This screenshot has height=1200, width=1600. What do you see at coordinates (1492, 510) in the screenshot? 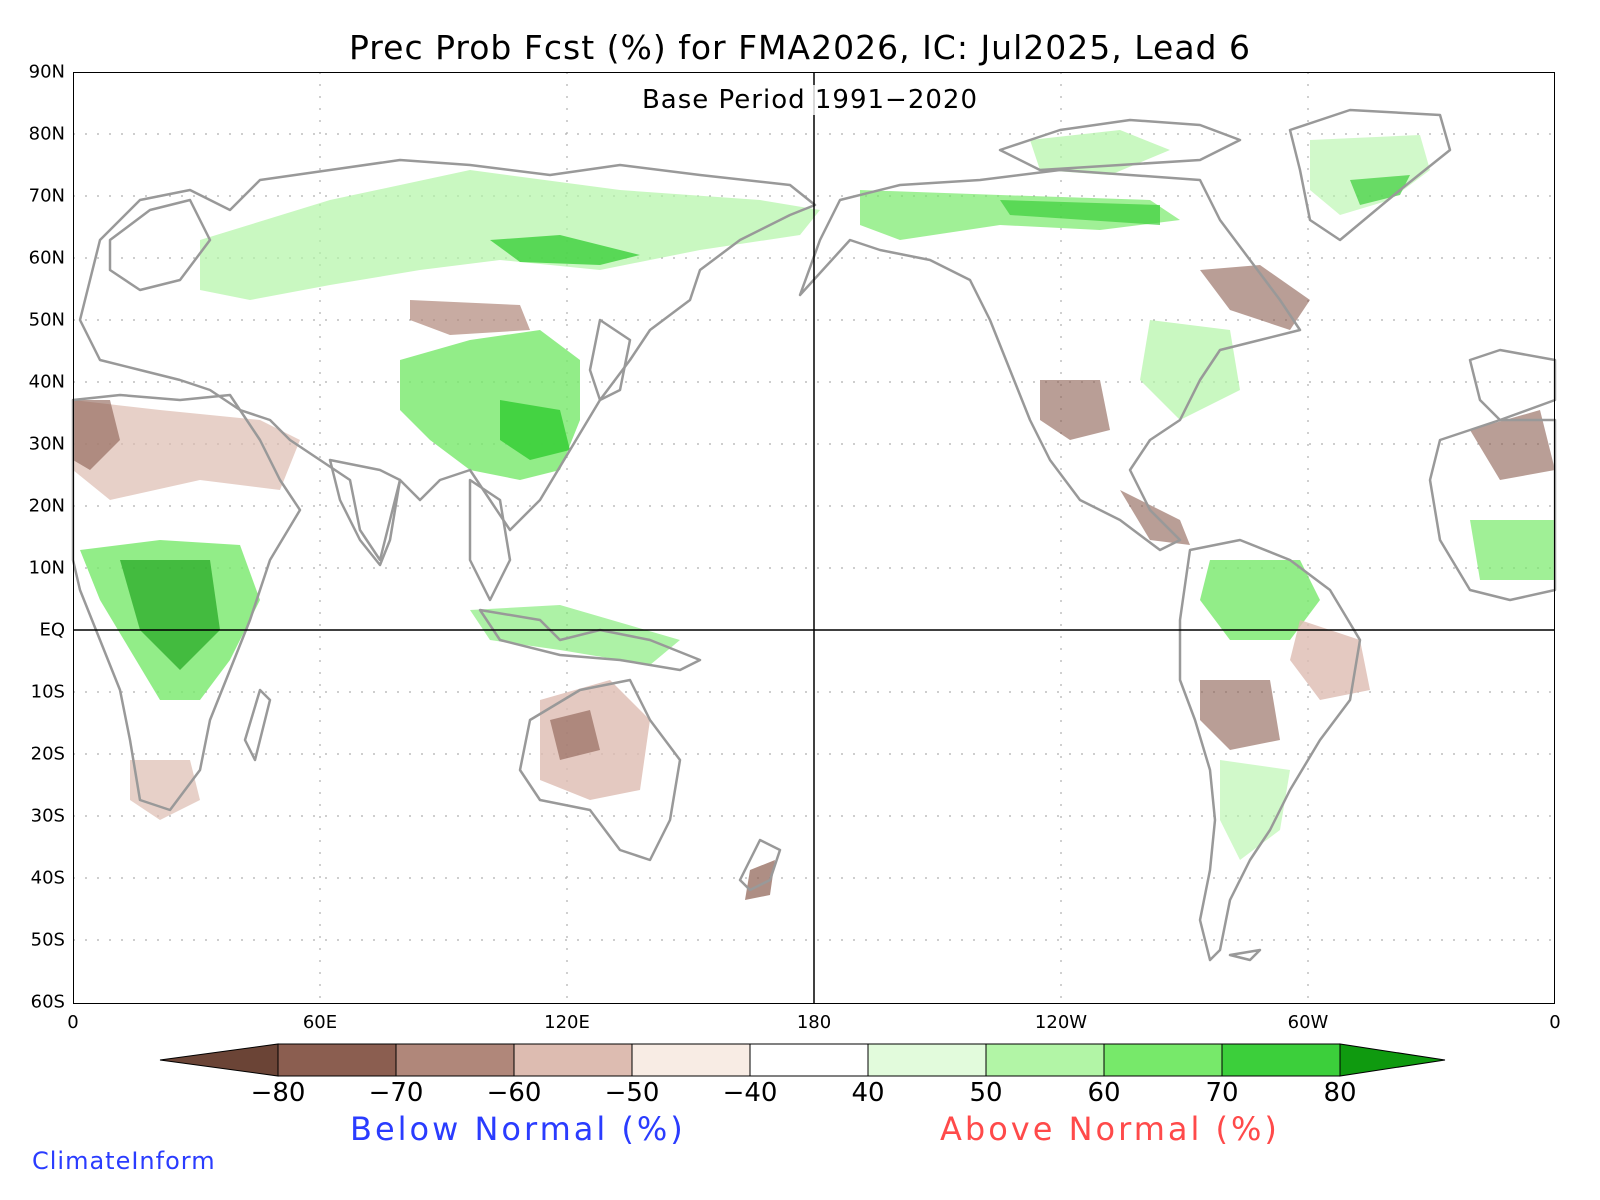
I see `west-africa-coast` at bounding box center [1492, 510].